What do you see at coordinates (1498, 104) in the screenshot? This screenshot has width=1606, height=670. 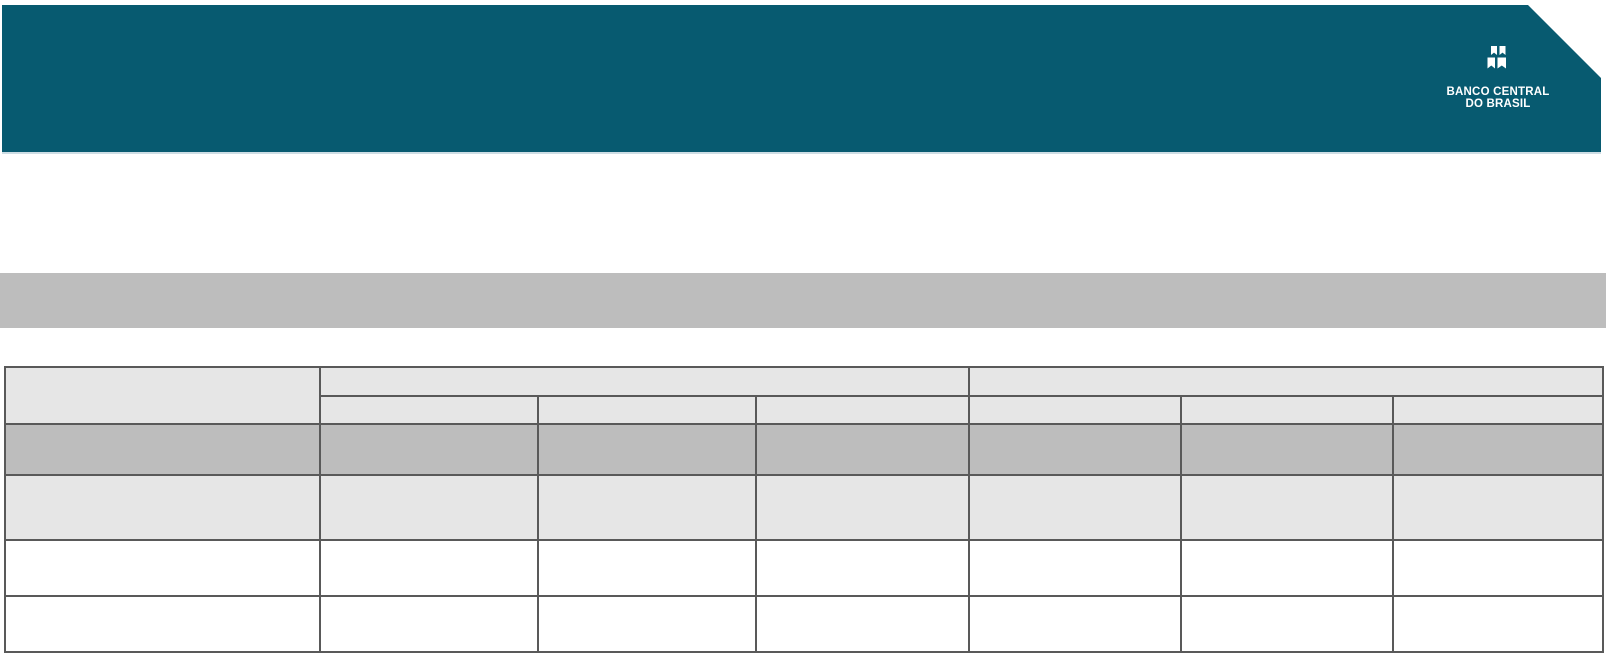 I see `bcb-logo-line2: DO BRASIL` at bounding box center [1498, 104].